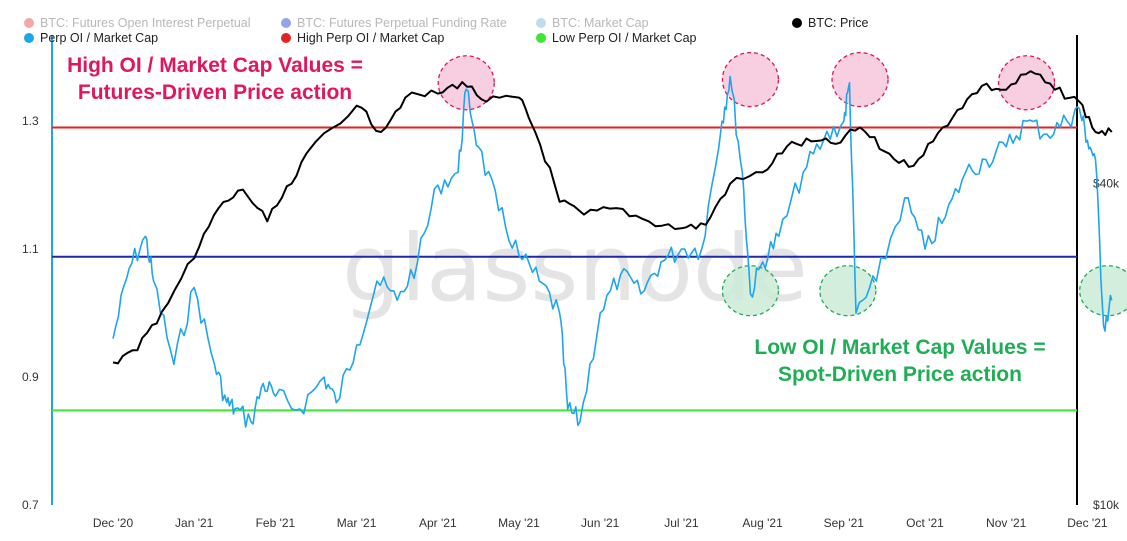 Image resolution: width=1127 pixels, height=541 pixels. Describe the element at coordinates (519, 523) in the screenshot. I see `x-tick-label: May '21` at that location.